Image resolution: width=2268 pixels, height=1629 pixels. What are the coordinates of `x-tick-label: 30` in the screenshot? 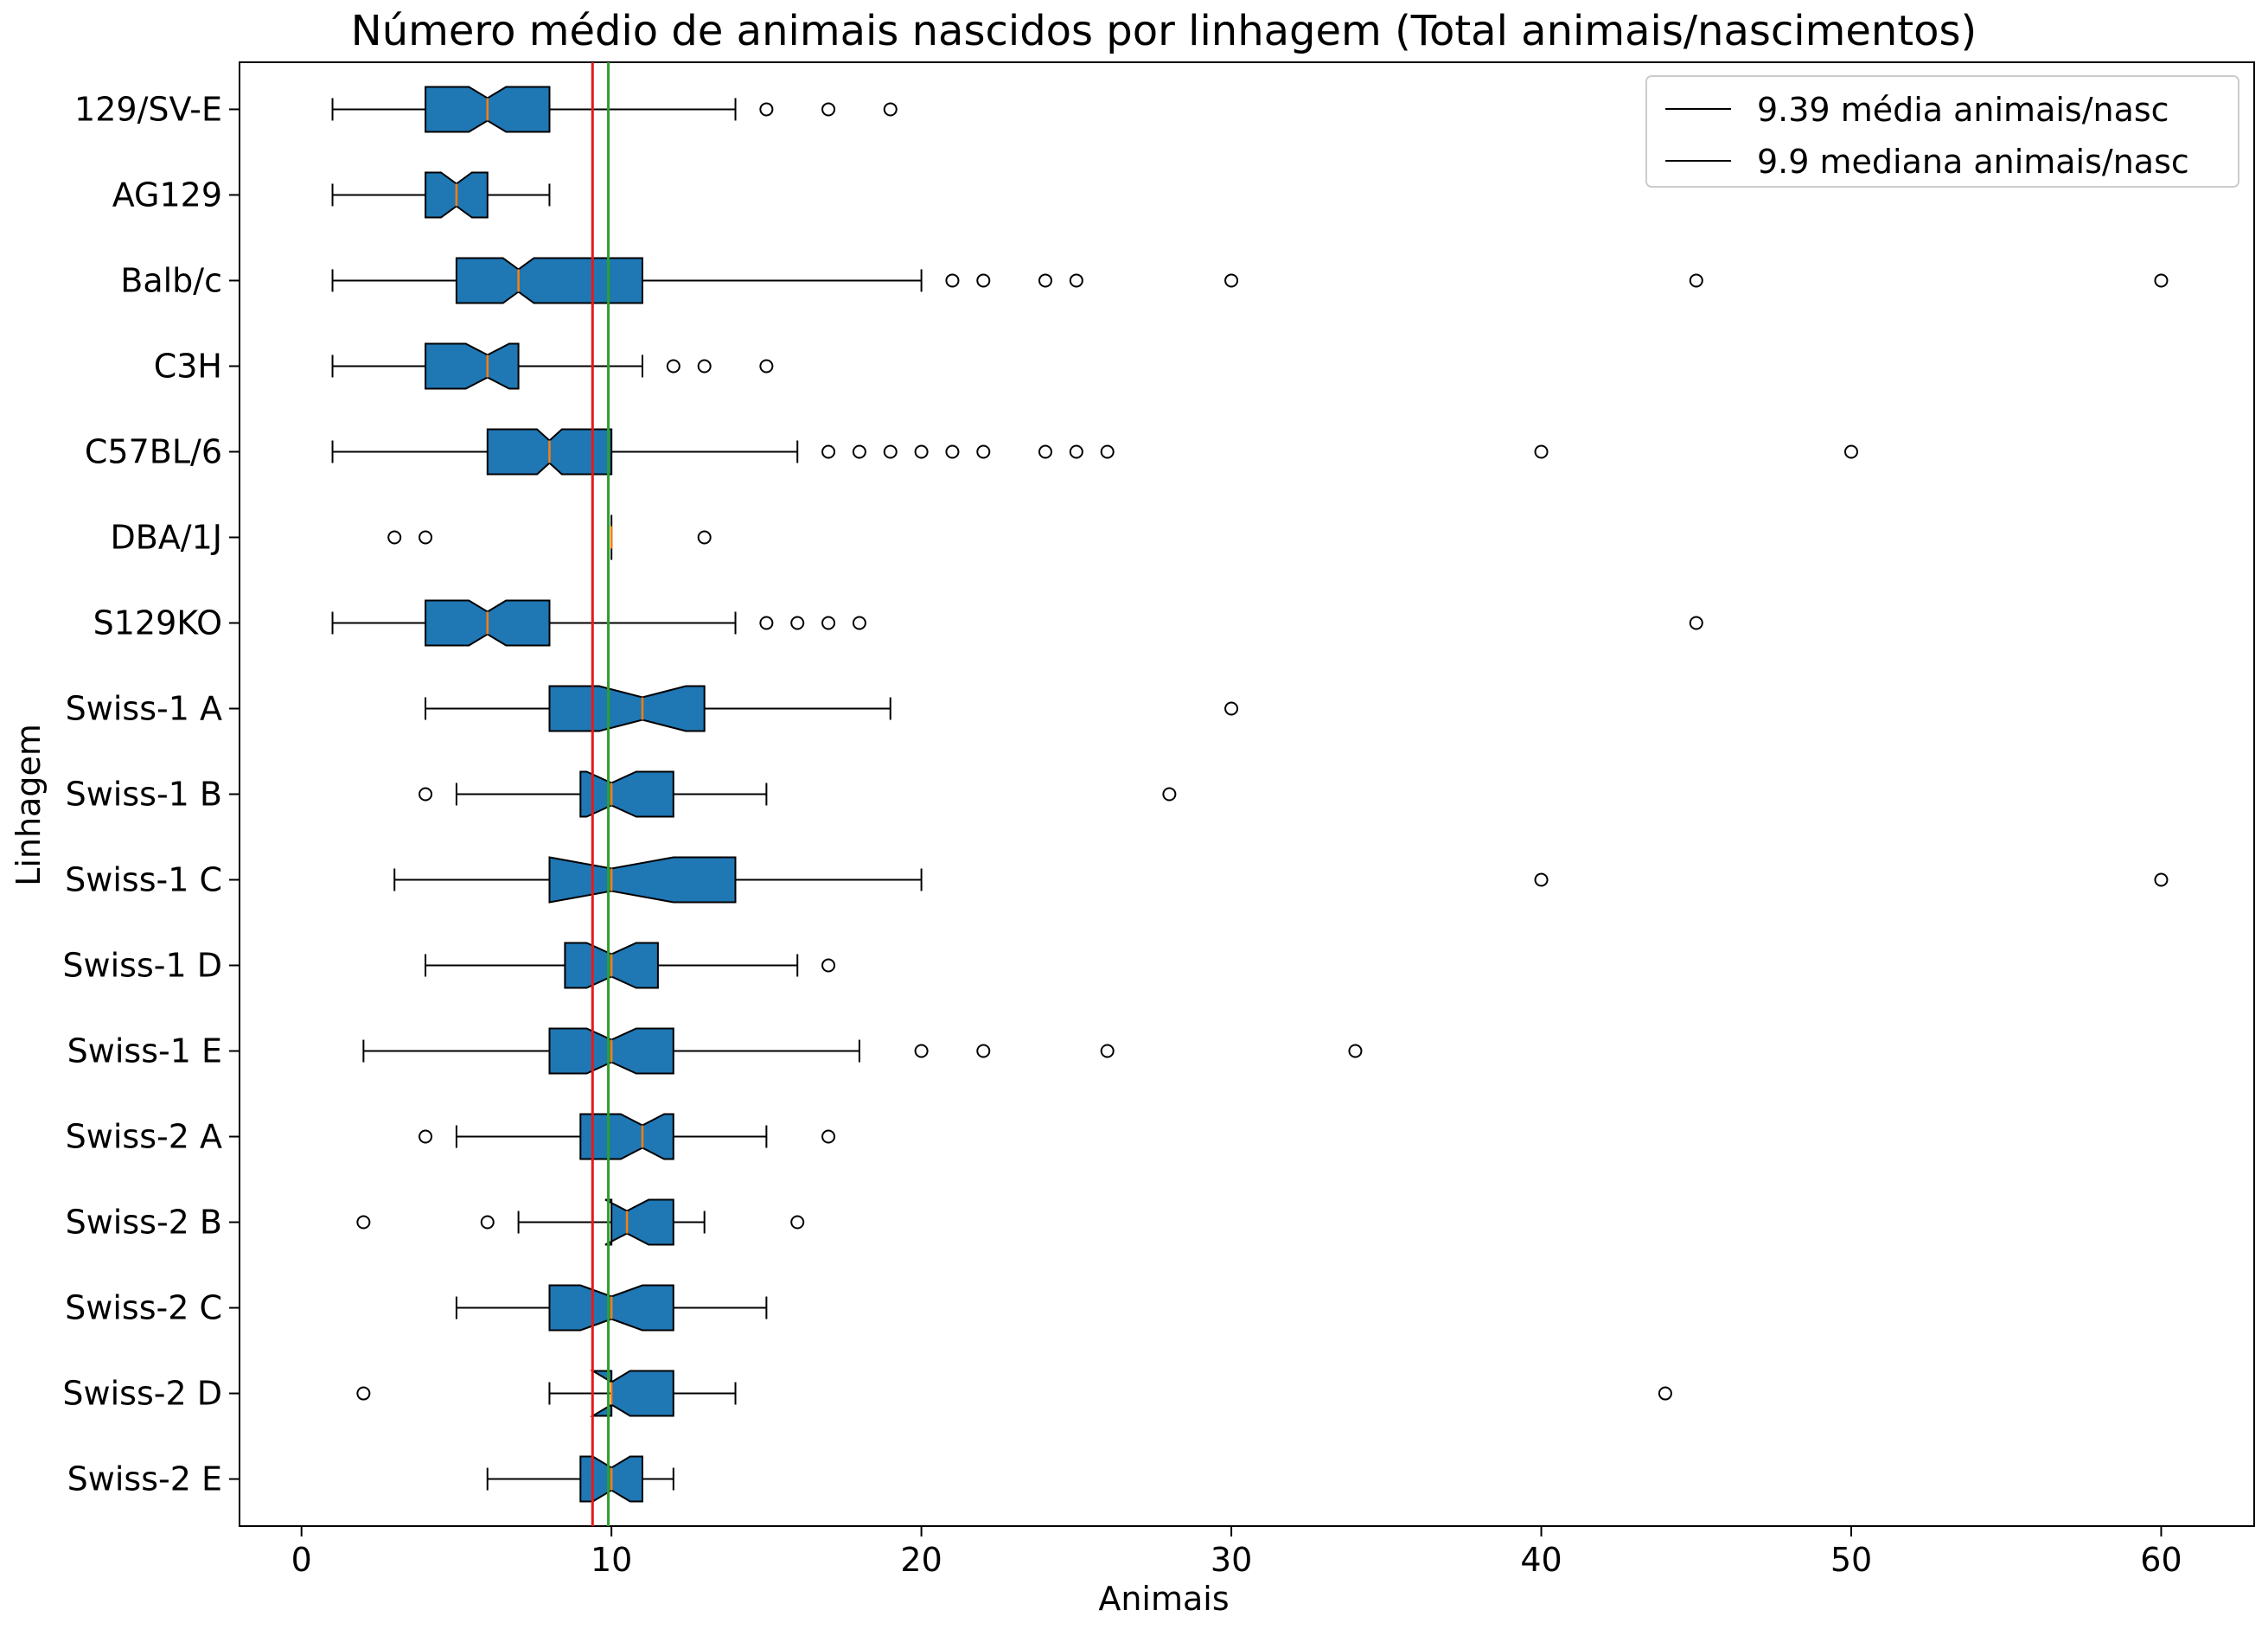 It's located at (1231, 1560).